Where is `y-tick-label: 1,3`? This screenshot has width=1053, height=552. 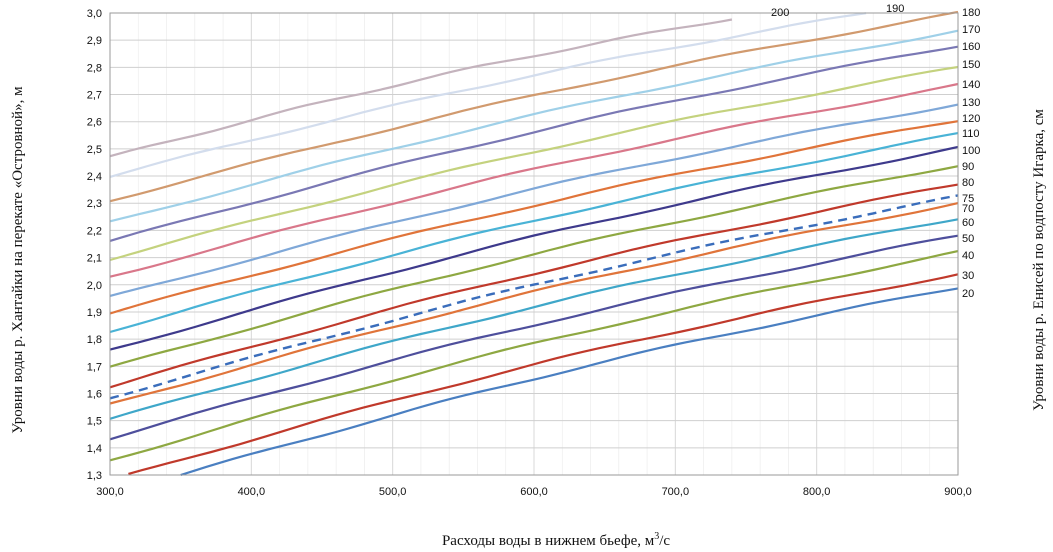
y-tick-label: 1,3 is located at coordinates (94, 476).